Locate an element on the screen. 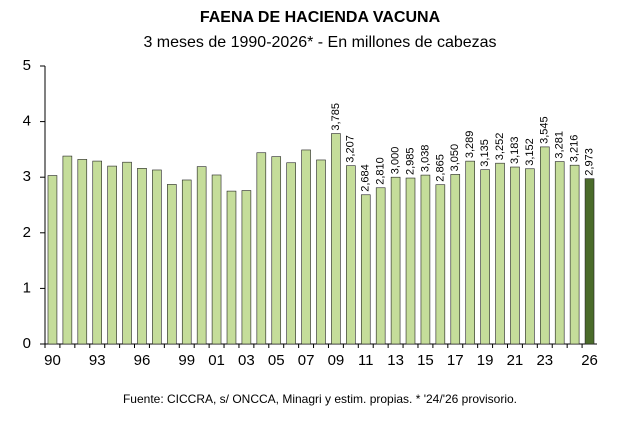 The width and height of the screenshot is (640, 430). x-tick-label: 03 is located at coordinates (246, 360).